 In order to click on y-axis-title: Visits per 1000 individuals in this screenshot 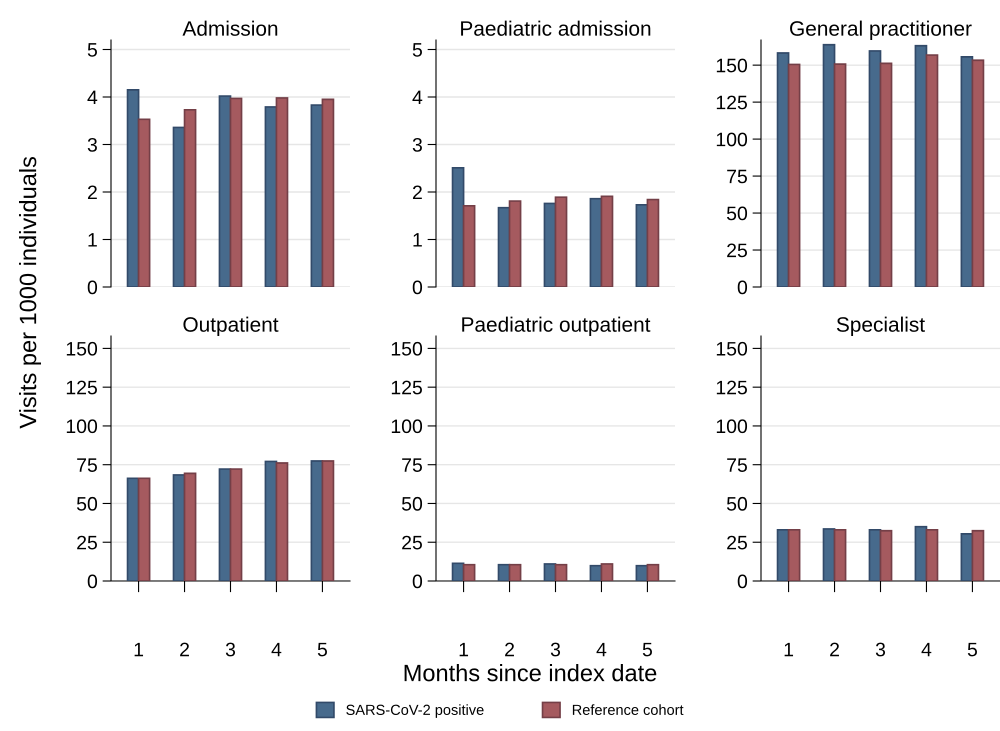, I will do `click(30, 292)`.